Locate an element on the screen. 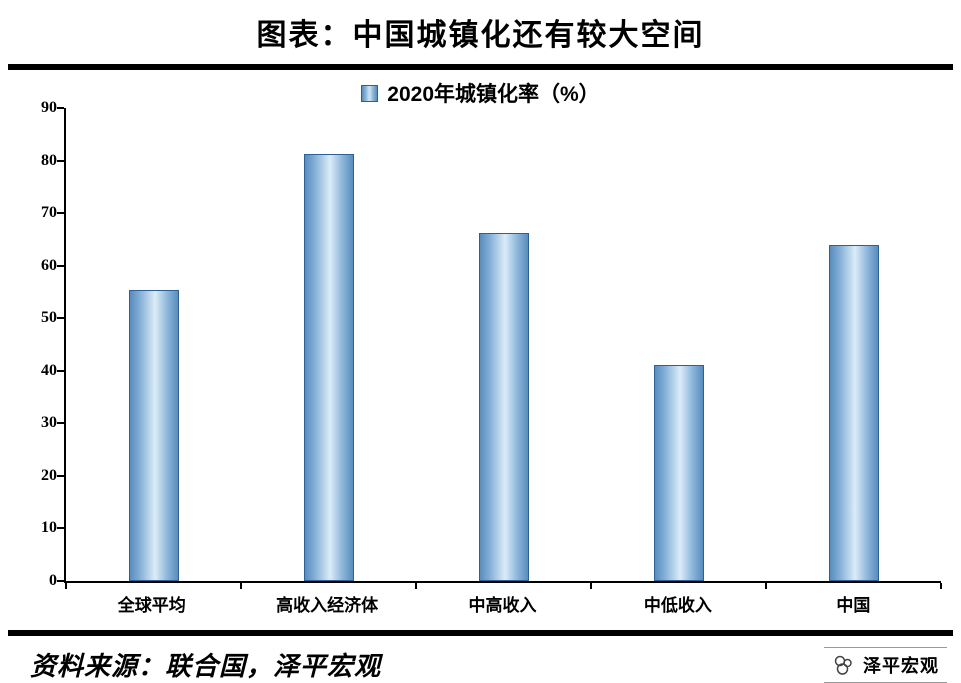  x-axis-category-label: 全球平均 is located at coordinates (151, 605).